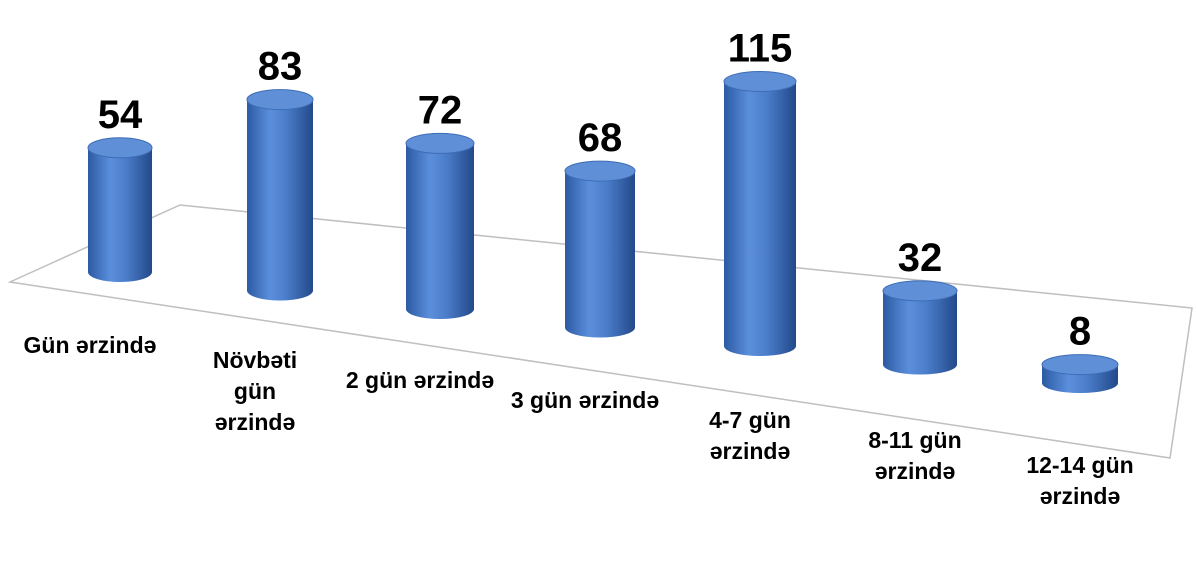 The image size is (1196, 571). I want to click on category-label: 4-7 gün ərzində, so click(750, 435).